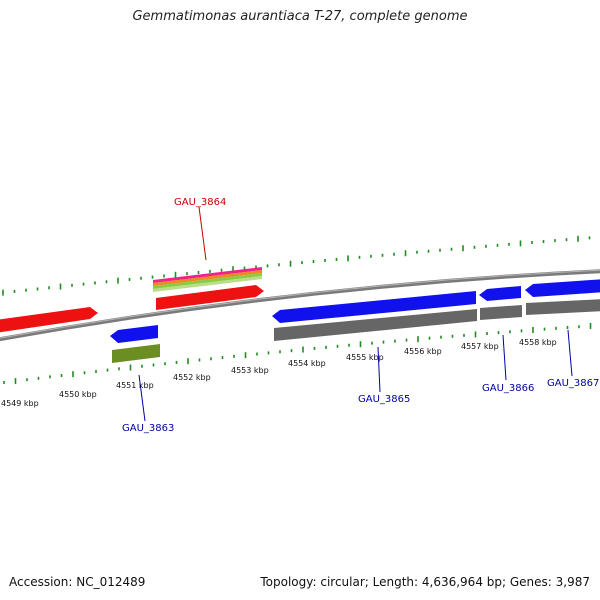 This screenshot has height=600, width=600. Describe the element at coordinates (384, 399) in the screenshot. I see `gene-label-gau-3865: GAU_3865` at that location.